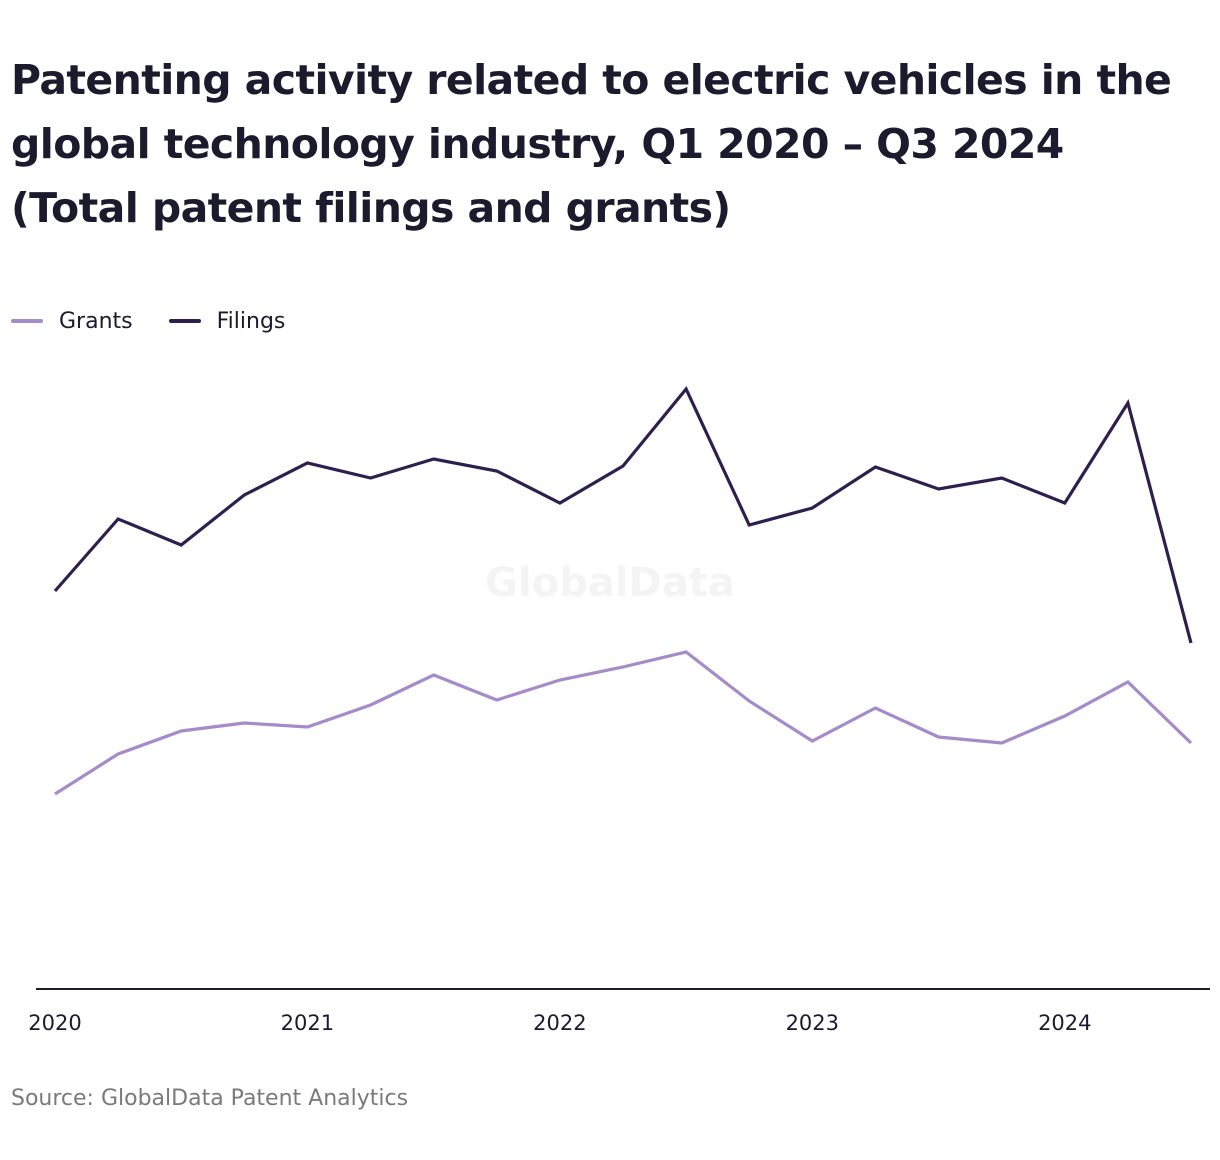 This screenshot has height=1160, width=1220. I want to click on legend-swatch-filings, so click(184, 321).